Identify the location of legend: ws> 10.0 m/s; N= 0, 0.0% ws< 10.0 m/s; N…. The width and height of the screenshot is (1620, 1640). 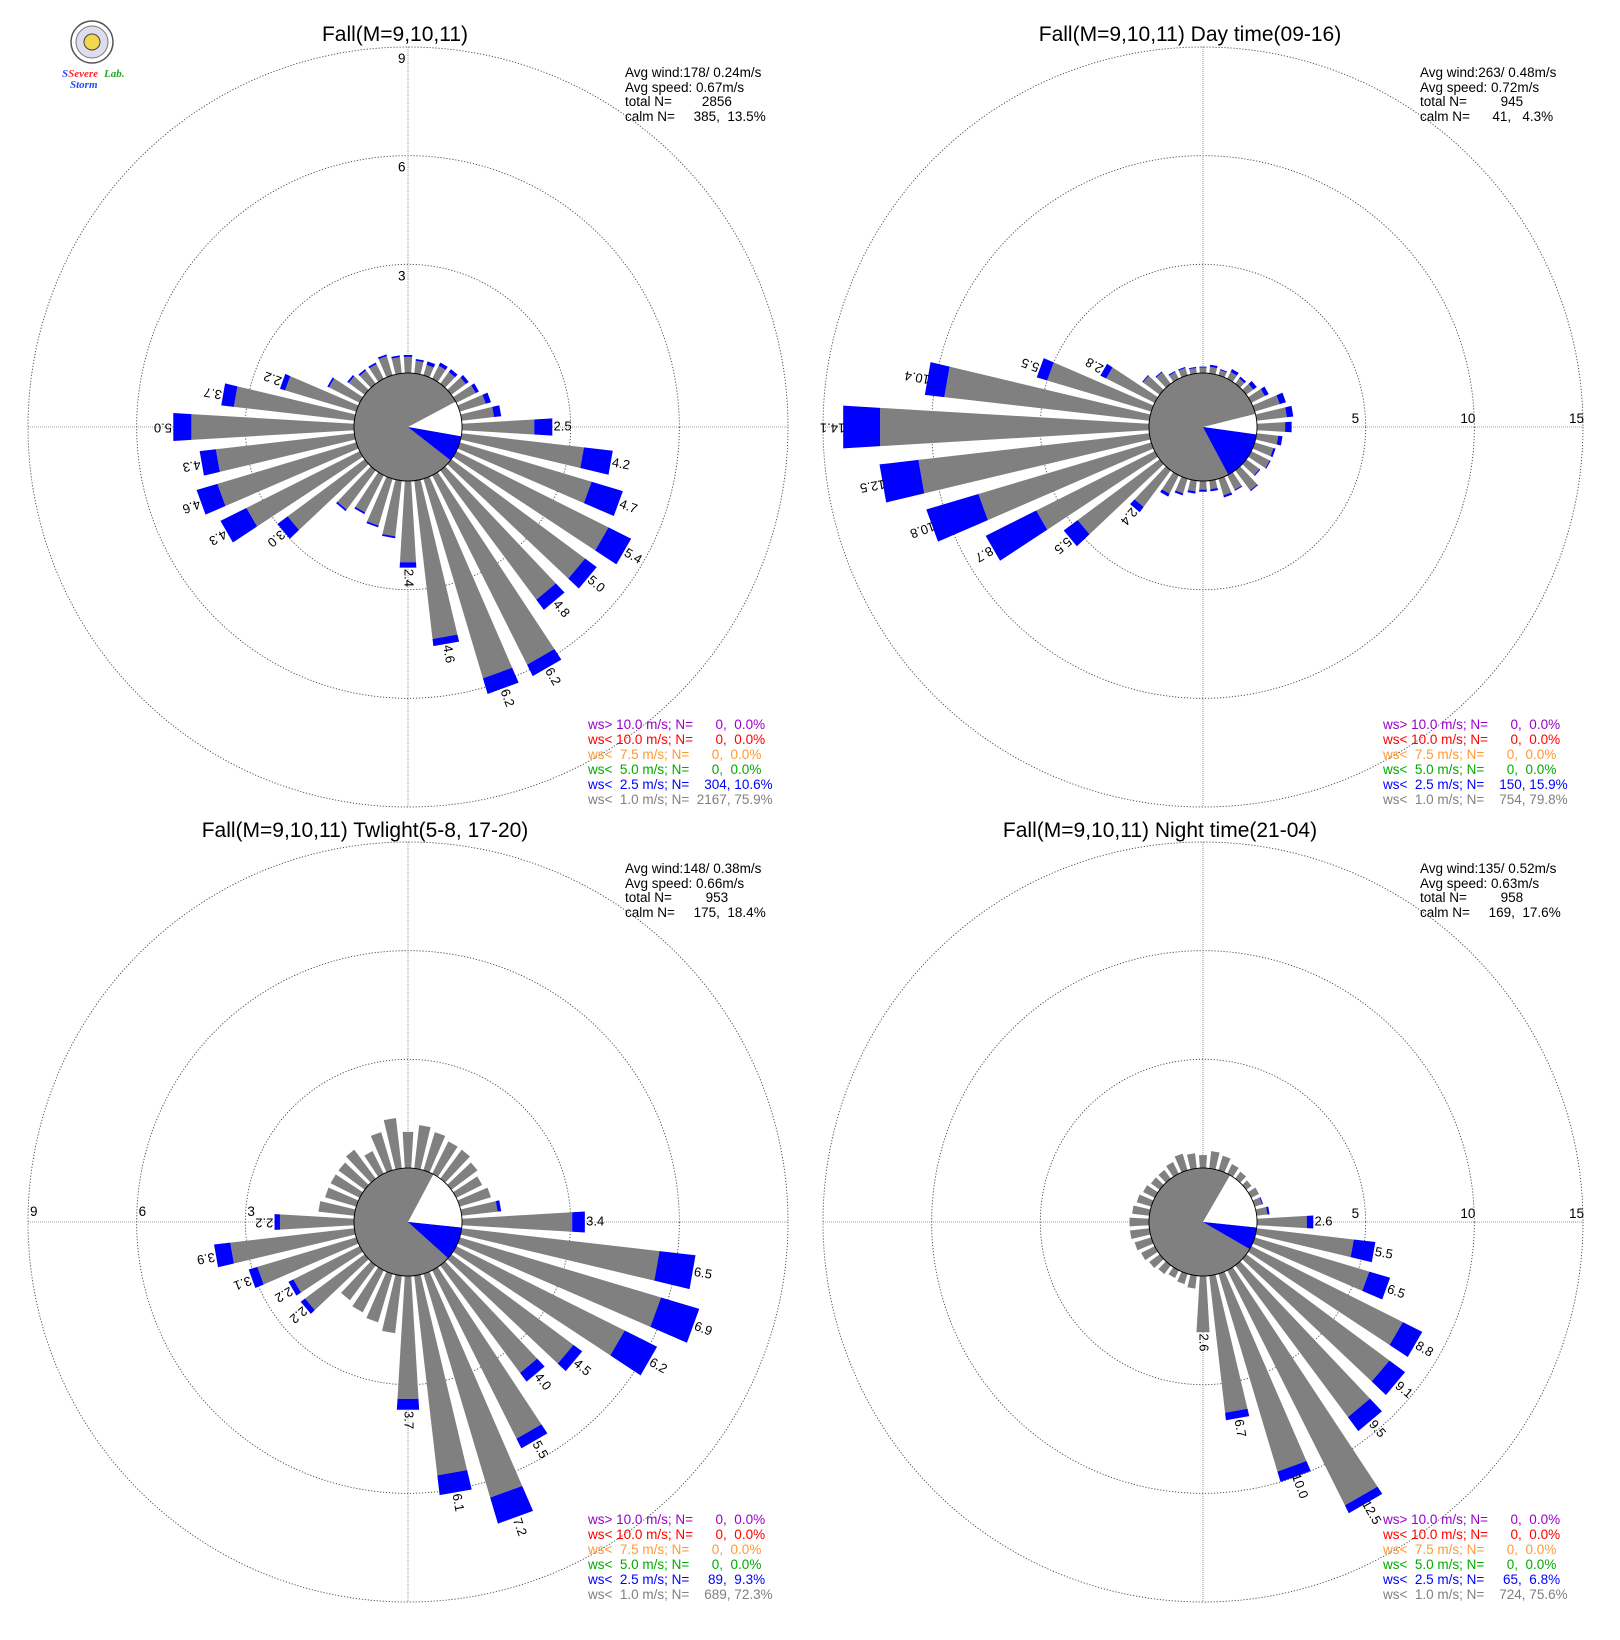
(1475, 762).